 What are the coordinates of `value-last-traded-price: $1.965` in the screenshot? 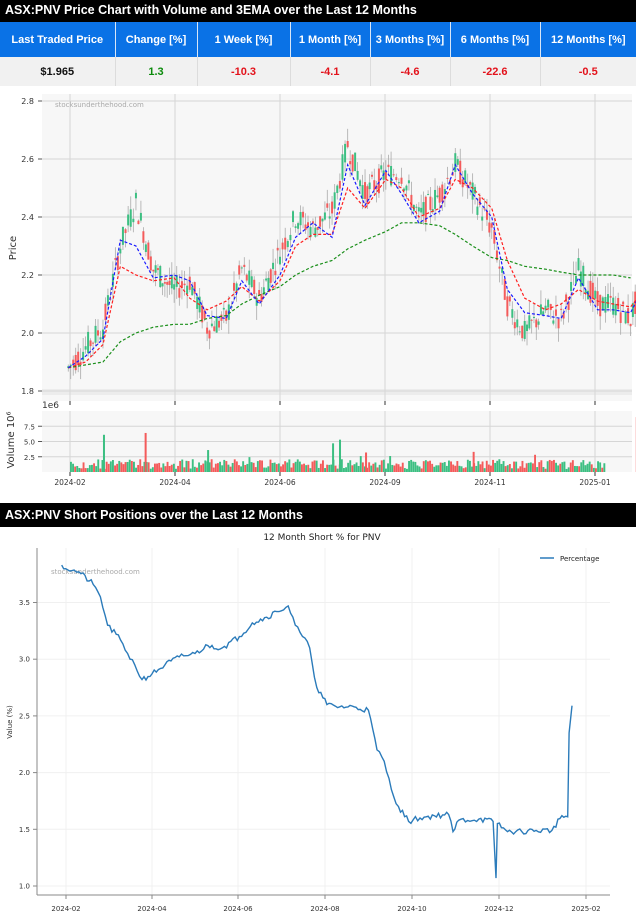 It's located at (58, 71).